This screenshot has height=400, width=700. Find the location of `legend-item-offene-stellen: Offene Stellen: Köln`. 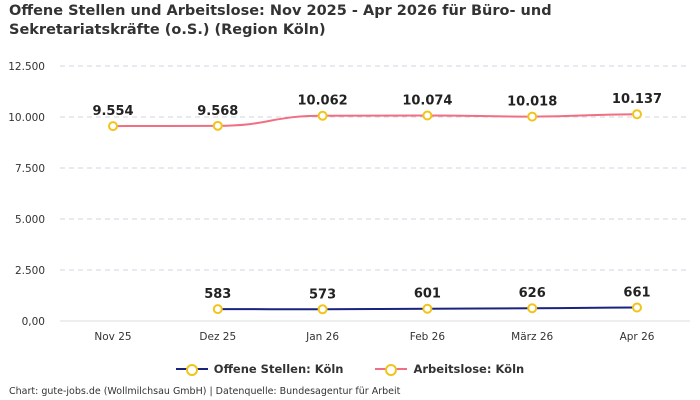

legend-item-offene-stellen: Offene Stellen: Köln is located at coordinates (259, 369).